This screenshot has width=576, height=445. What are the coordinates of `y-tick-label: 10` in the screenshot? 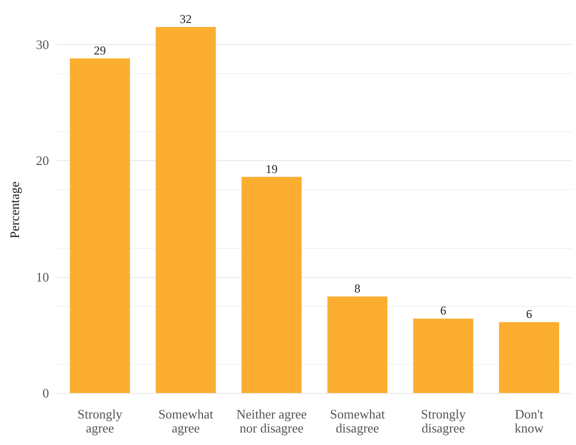 It's located at (42, 276).